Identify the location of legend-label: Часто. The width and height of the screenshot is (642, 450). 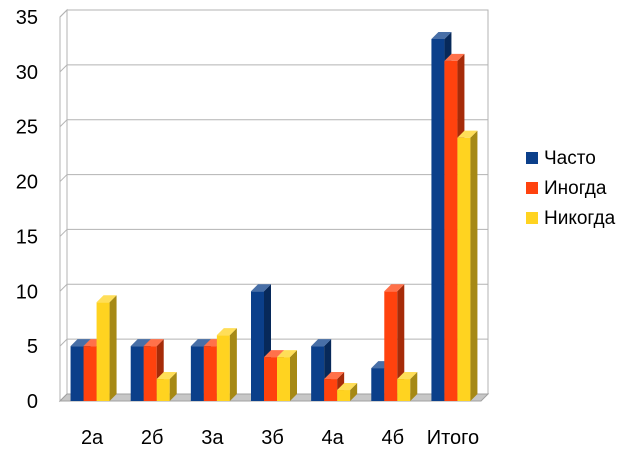
(570, 158).